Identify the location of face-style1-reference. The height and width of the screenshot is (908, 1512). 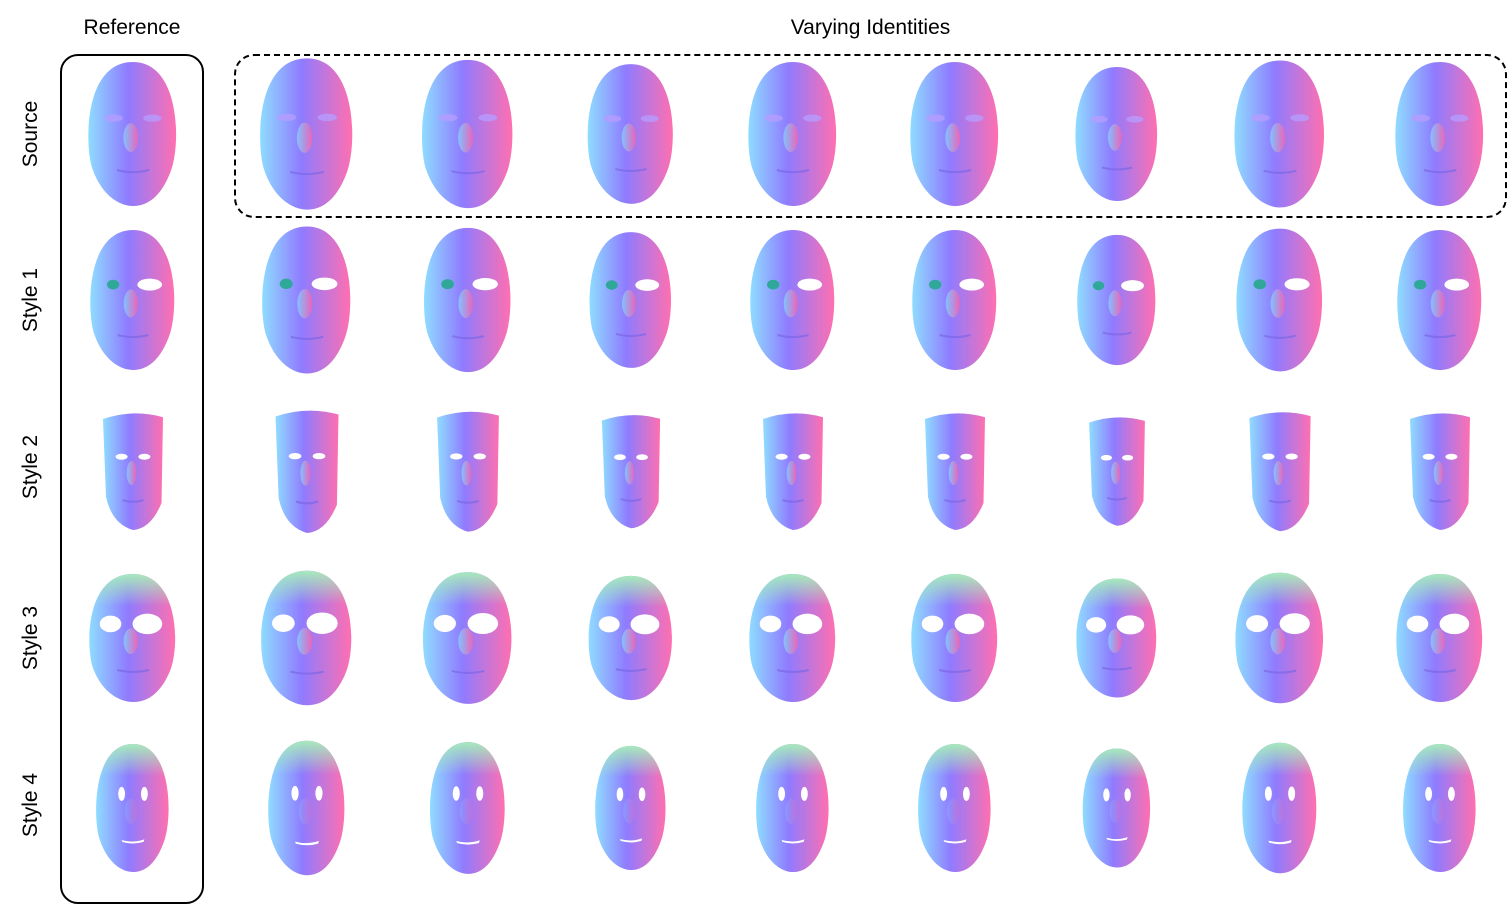
(132, 300).